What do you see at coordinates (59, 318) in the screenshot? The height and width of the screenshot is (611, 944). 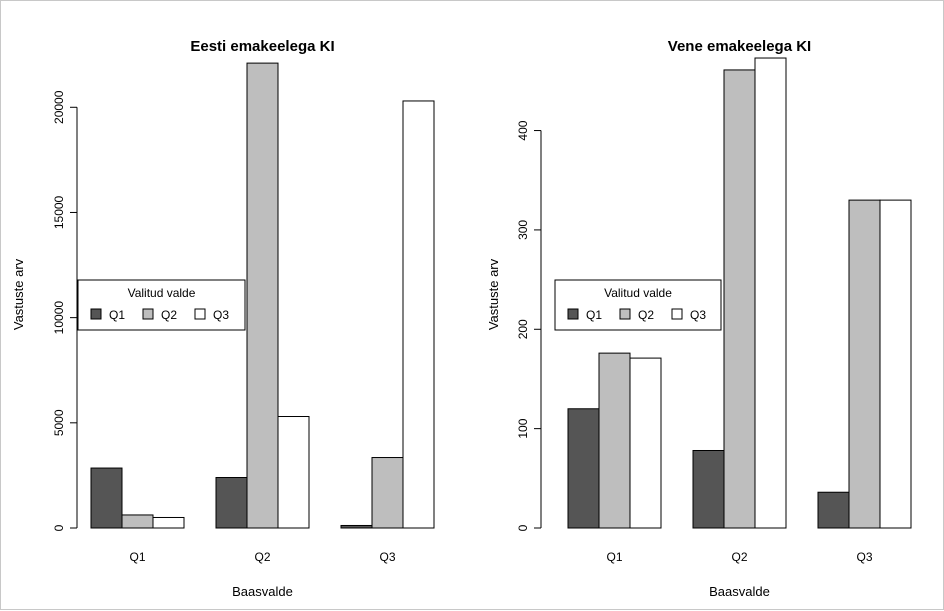 I see `y-tick-label: 10000` at bounding box center [59, 318].